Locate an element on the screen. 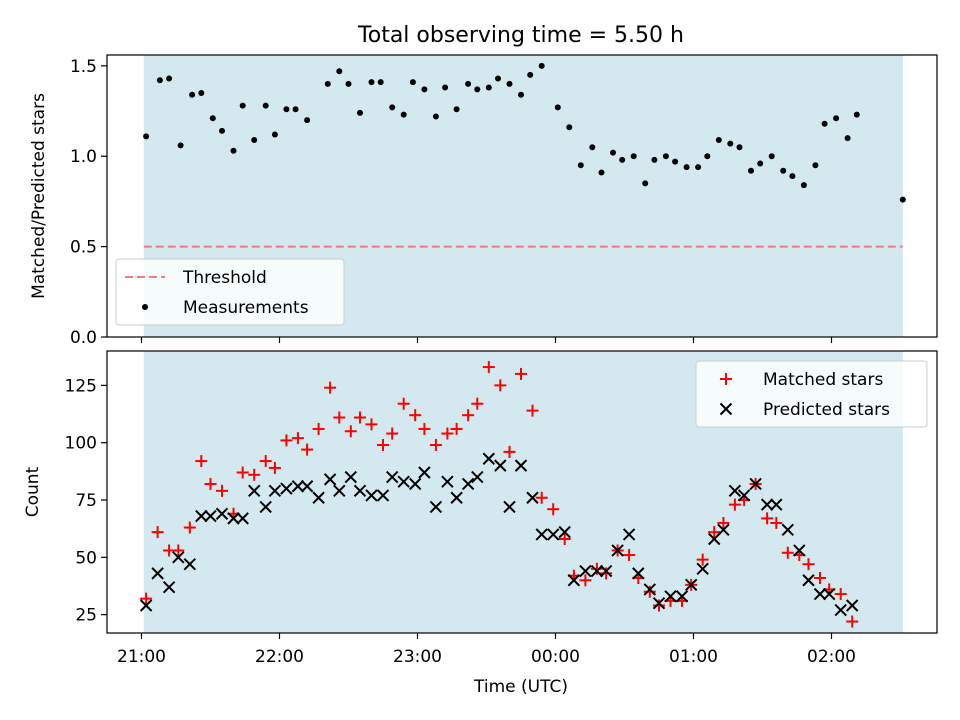 The width and height of the screenshot is (960, 720). x-tick-label-4: 01:00 is located at coordinates (693, 657).